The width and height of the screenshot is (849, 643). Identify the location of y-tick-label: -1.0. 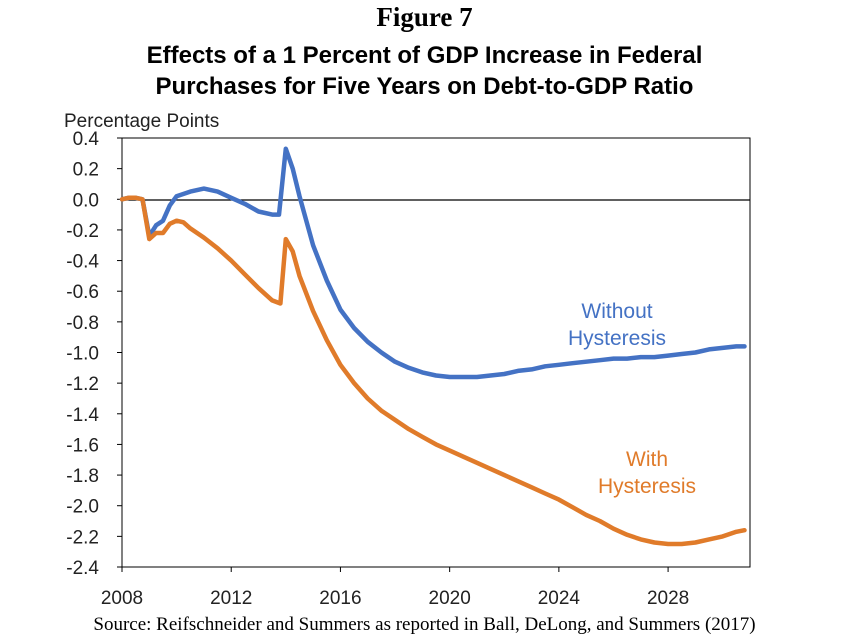
(82, 354).